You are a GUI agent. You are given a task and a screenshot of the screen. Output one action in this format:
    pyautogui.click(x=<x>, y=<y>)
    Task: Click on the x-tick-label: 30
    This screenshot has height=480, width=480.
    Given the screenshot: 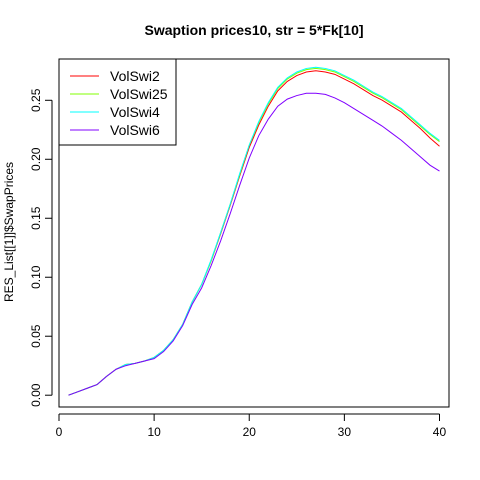 What is the action you would take?
    pyautogui.click(x=345, y=432)
    